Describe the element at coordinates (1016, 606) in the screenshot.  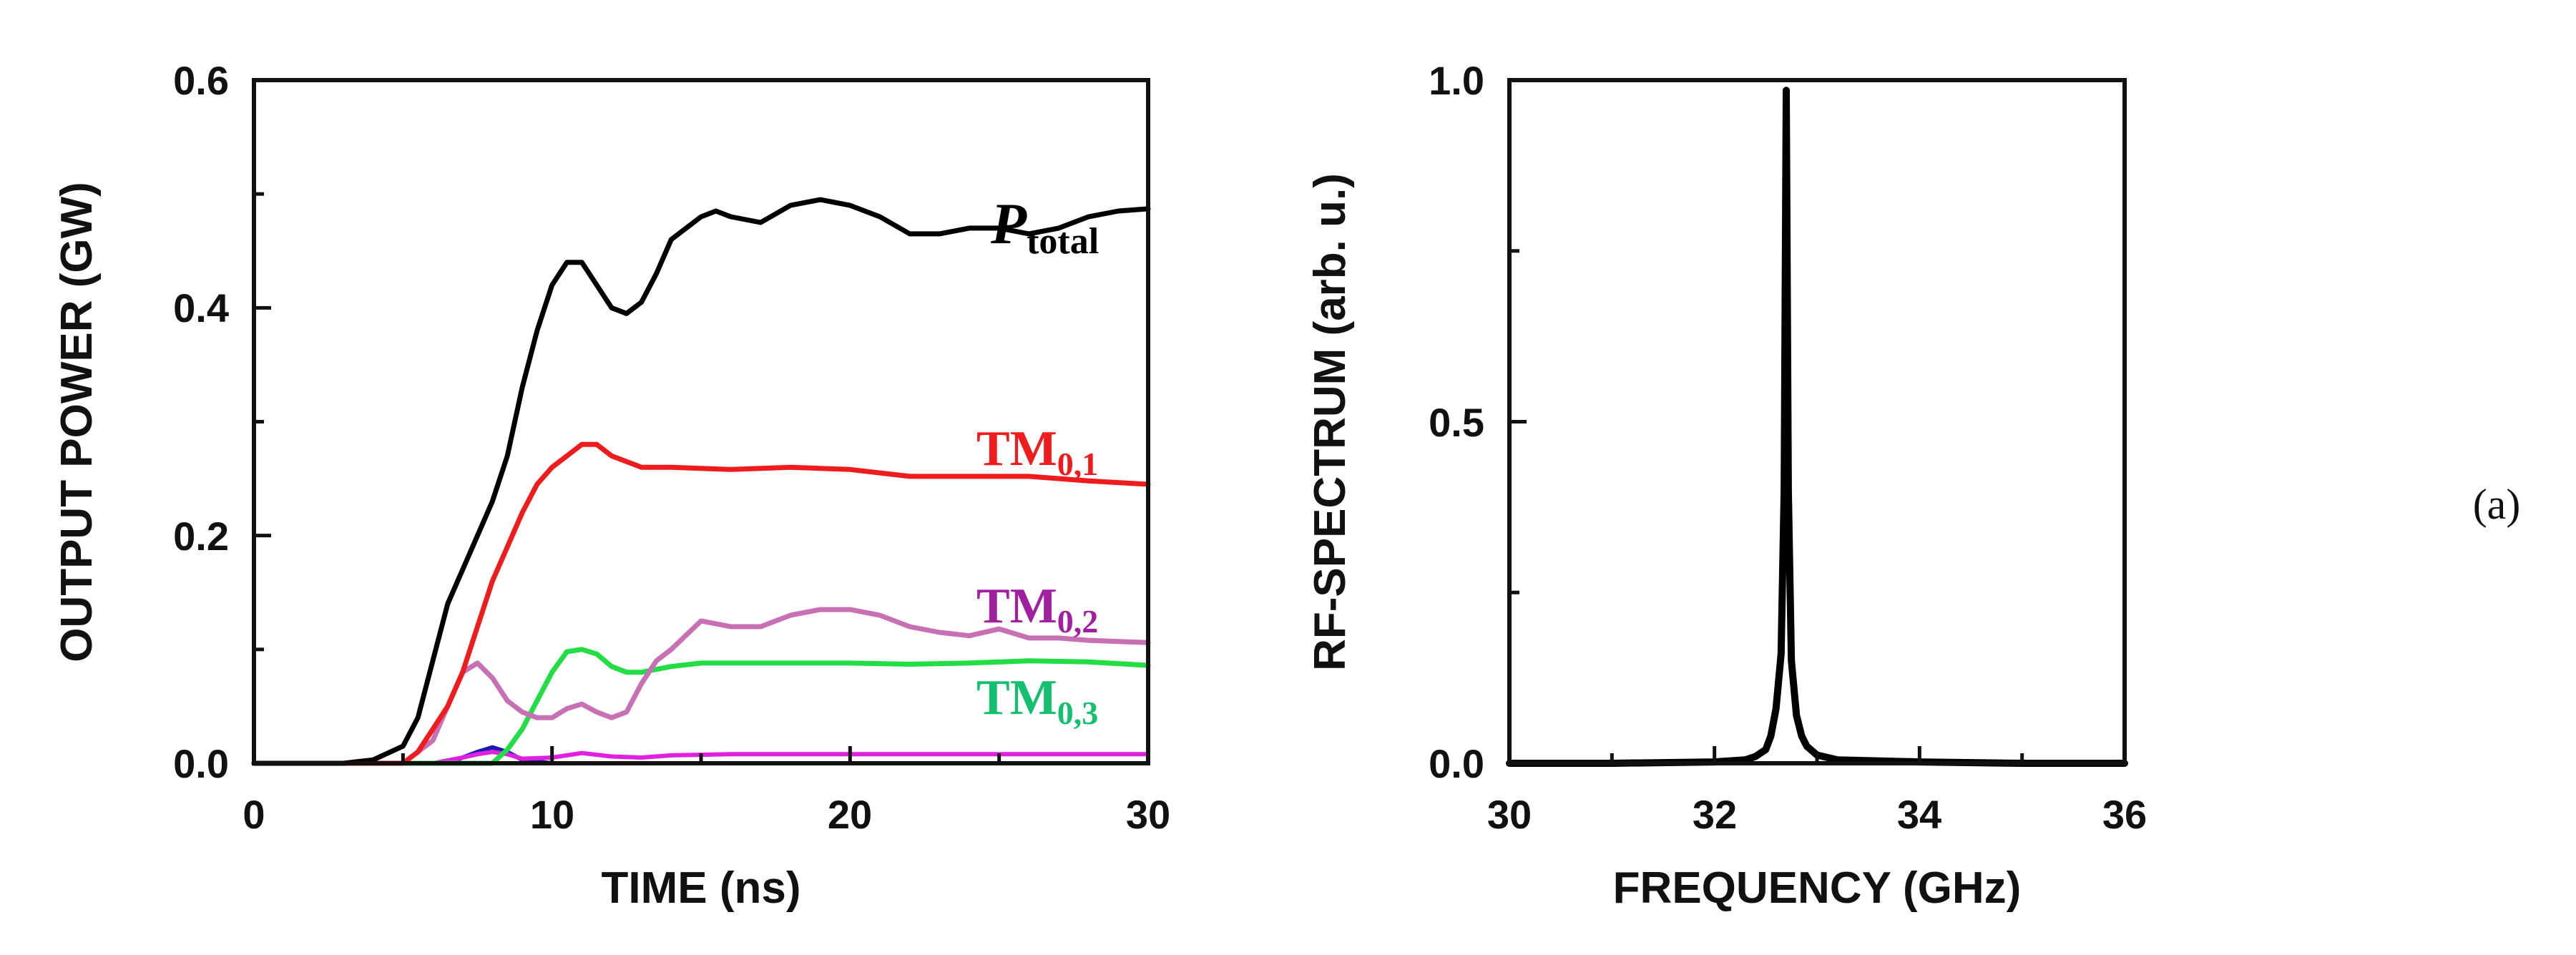
I see `label-tm02-main: TM` at that location.